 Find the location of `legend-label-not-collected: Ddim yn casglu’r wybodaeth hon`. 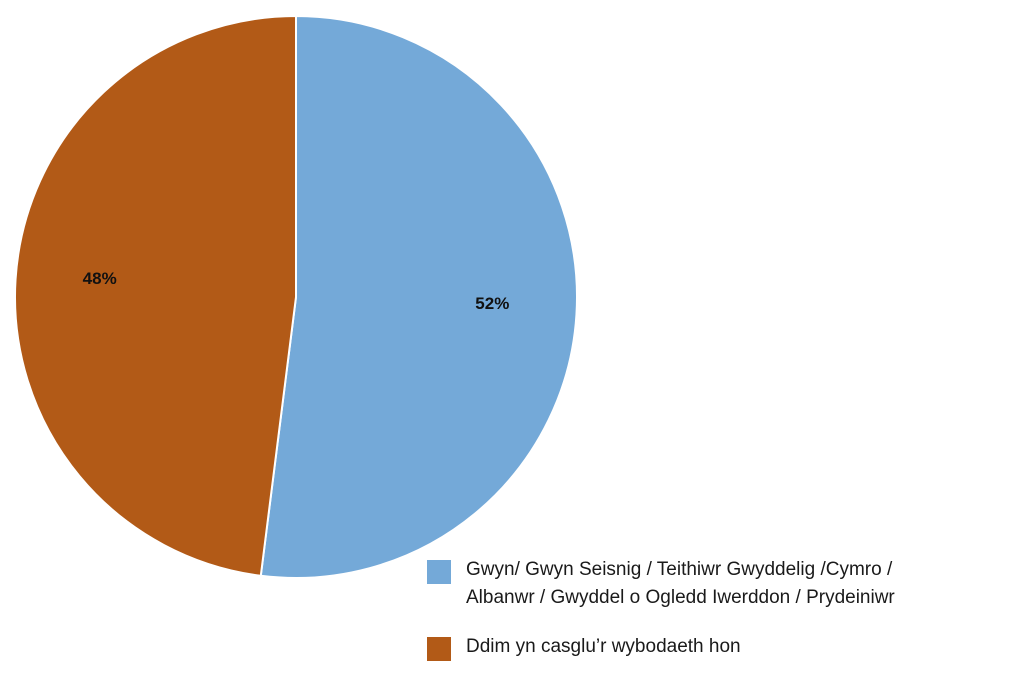

legend-label-not-collected: Ddim yn casglu’r wybodaeth hon is located at coordinates (603, 646).